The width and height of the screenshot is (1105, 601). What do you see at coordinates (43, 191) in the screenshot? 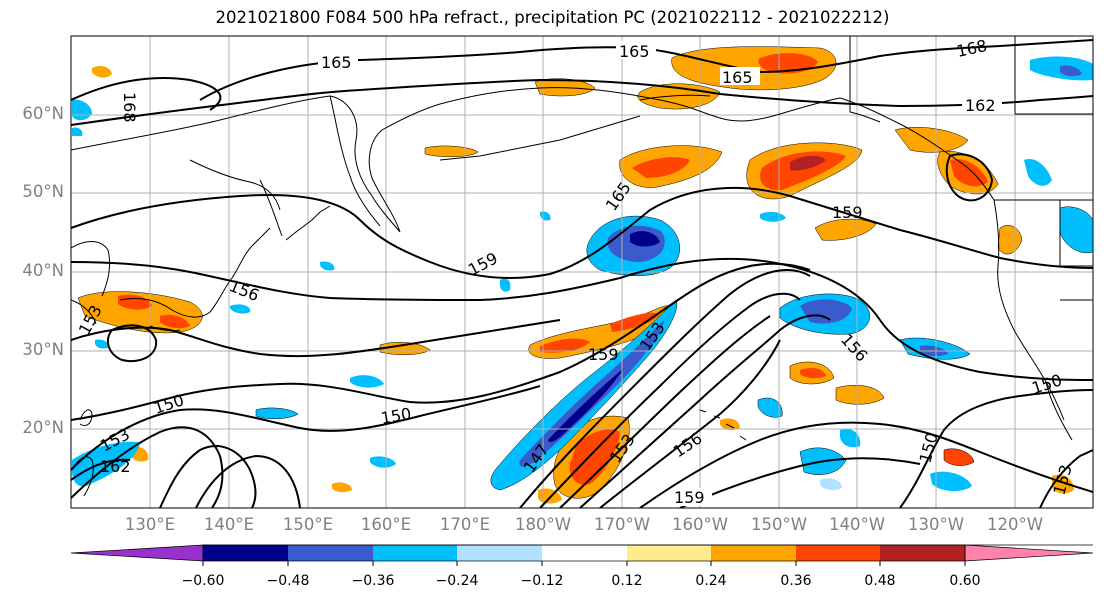
I see `latitude-label: 50°N` at bounding box center [43, 191].